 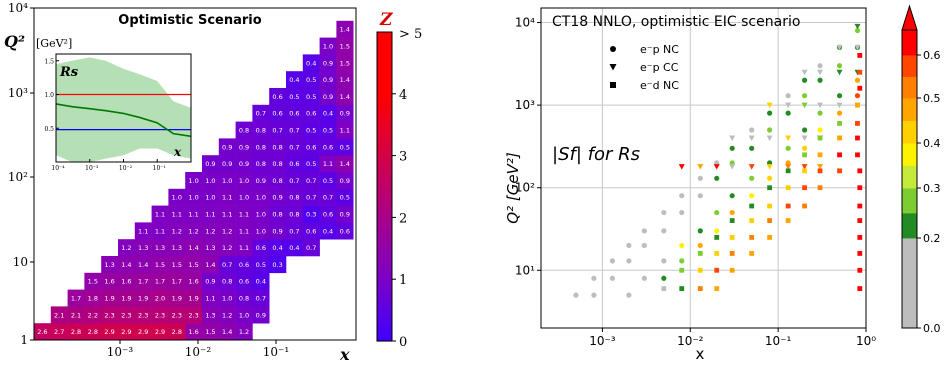 I want to click on heatmap-cell-value: 2.8, so click(x=177, y=332).